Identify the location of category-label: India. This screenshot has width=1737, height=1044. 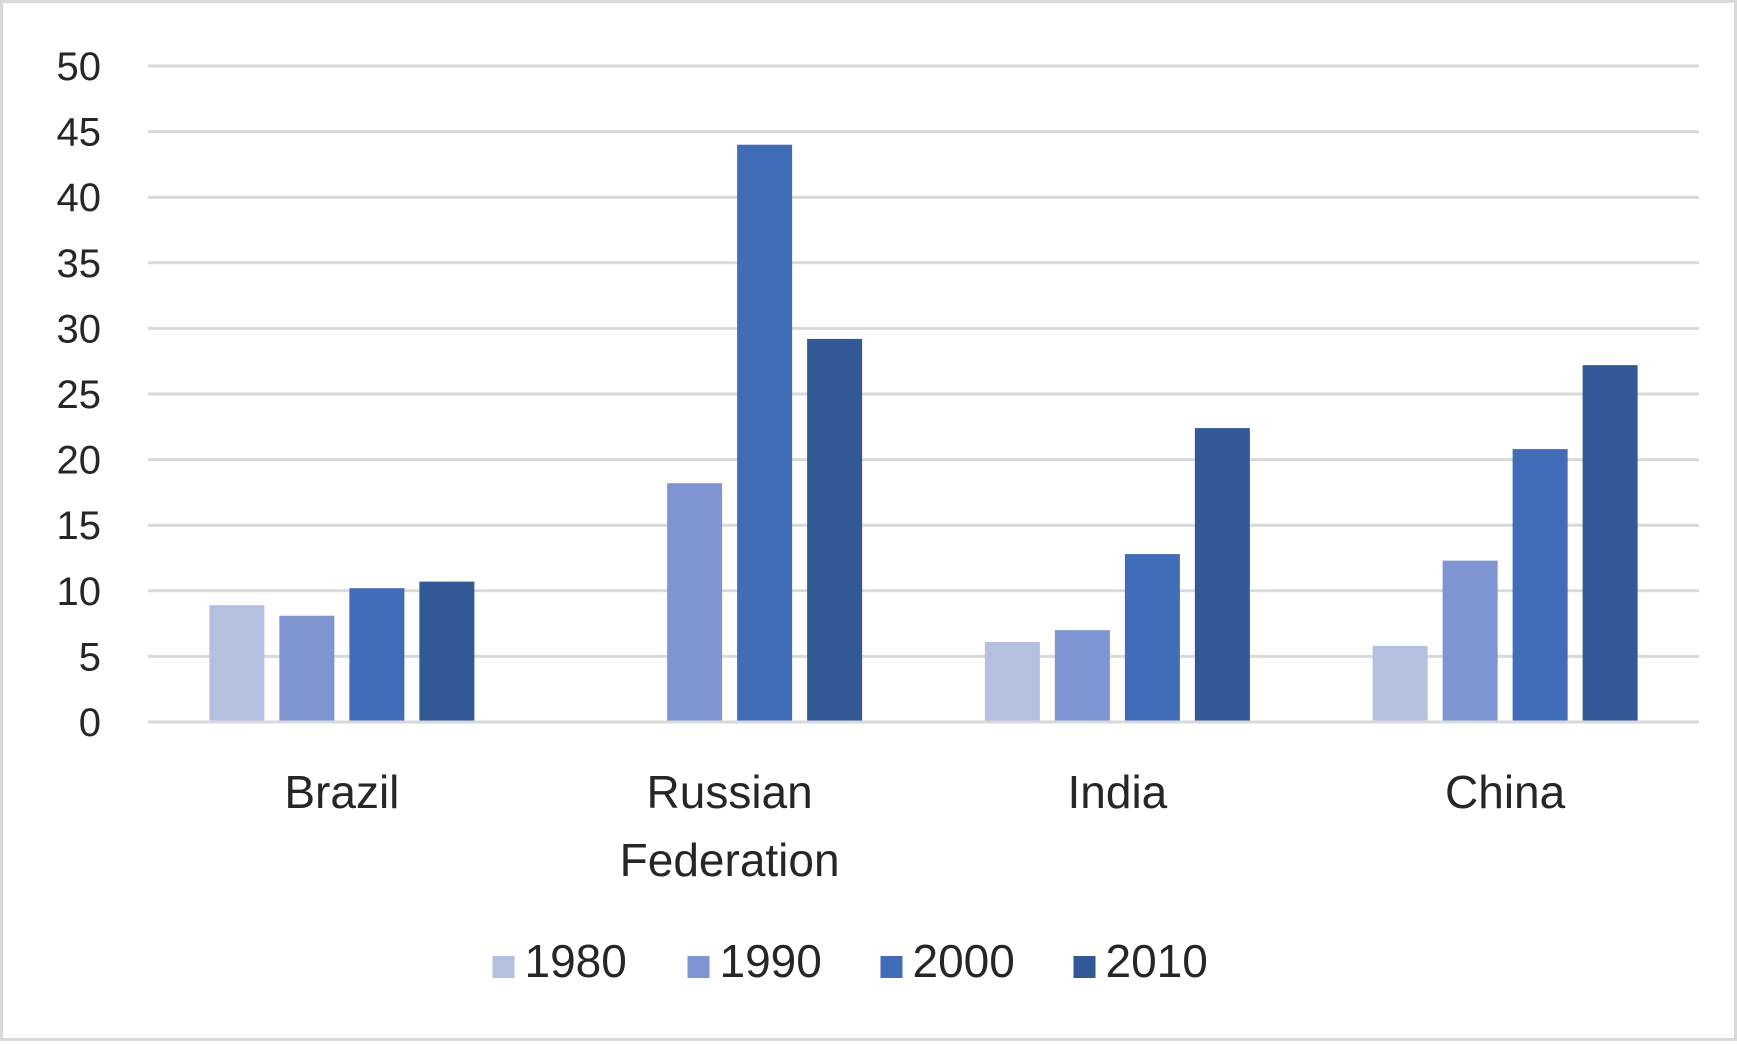
(1118, 792).